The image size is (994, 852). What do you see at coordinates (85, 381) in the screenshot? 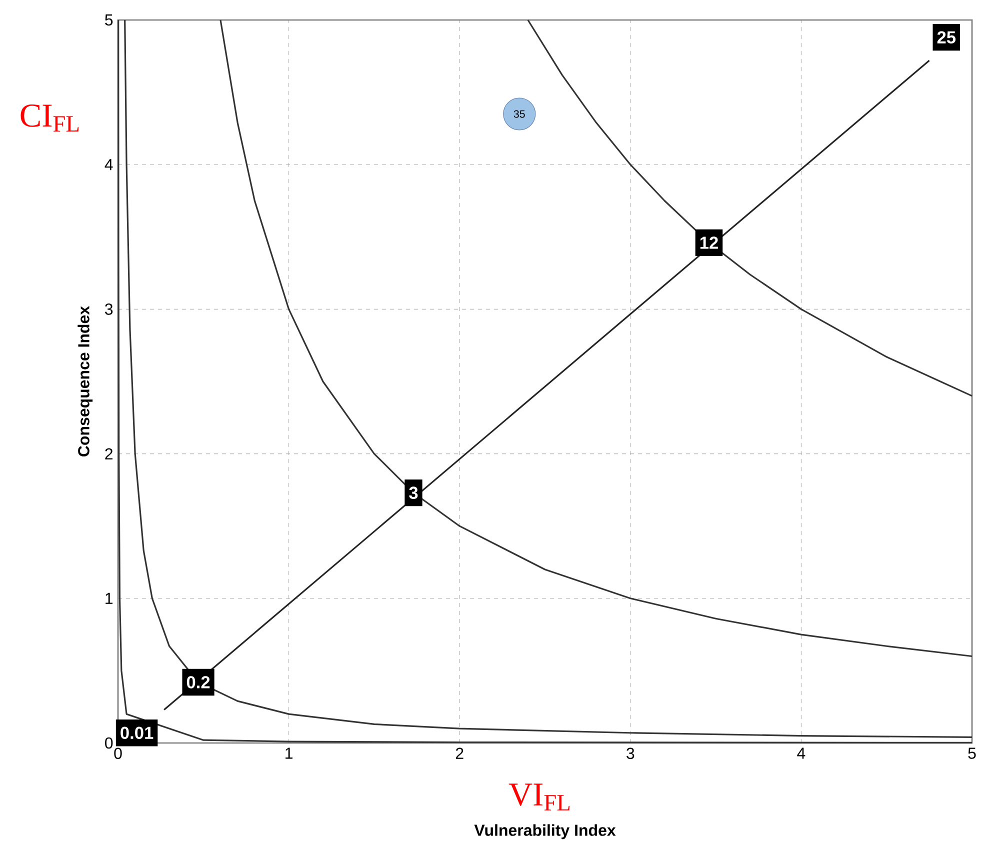
I see `y-axis-title: Consequence Index` at bounding box center [85, 381].